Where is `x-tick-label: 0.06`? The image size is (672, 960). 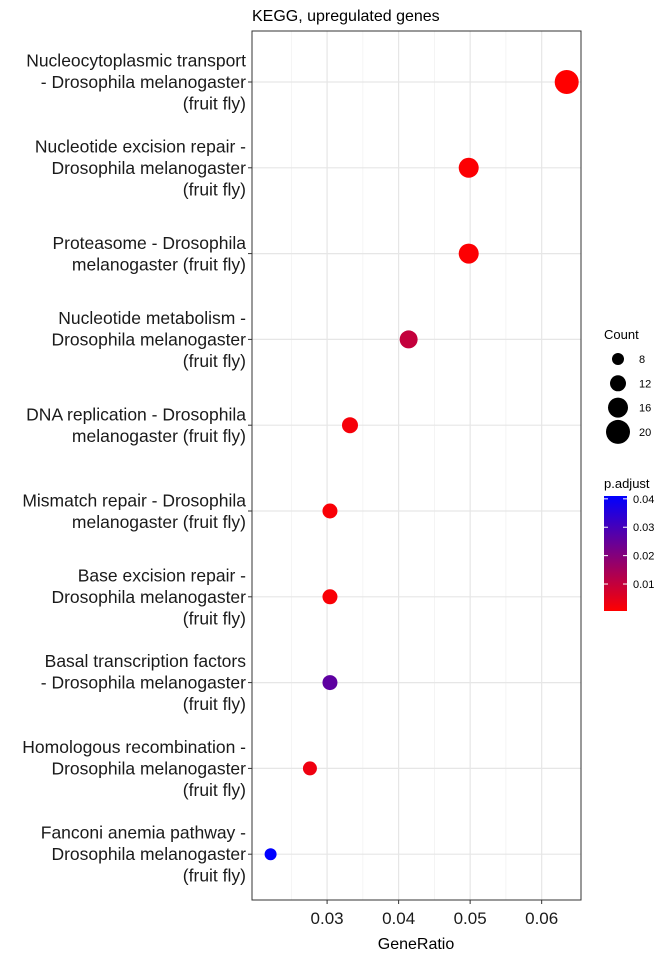 x-tick-label: 0.06 is located at coordinates (541, 918).